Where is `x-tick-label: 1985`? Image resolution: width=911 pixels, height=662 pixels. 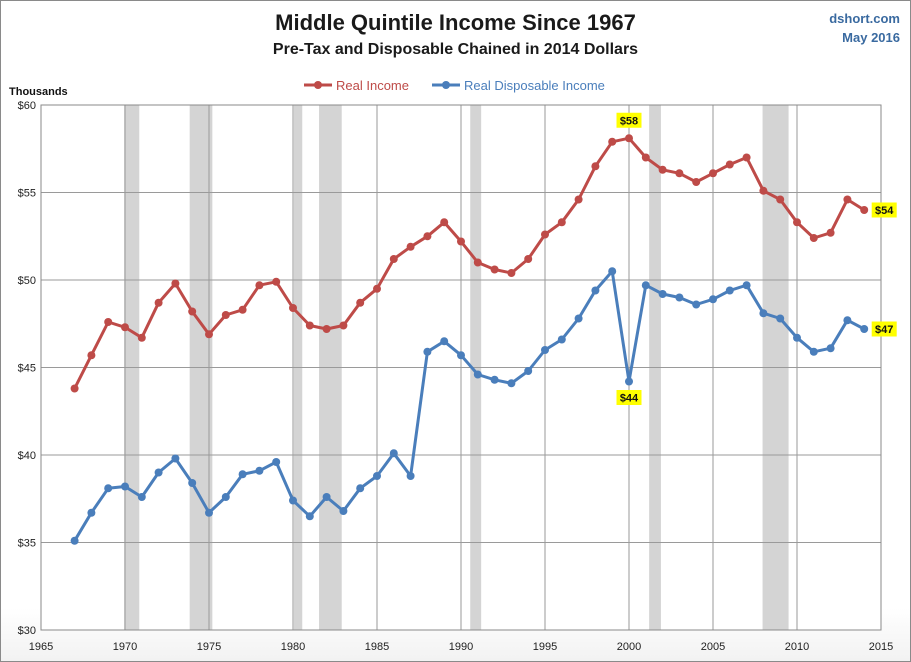 x-tick-label: 1985 is located at coordinates (377, 647).